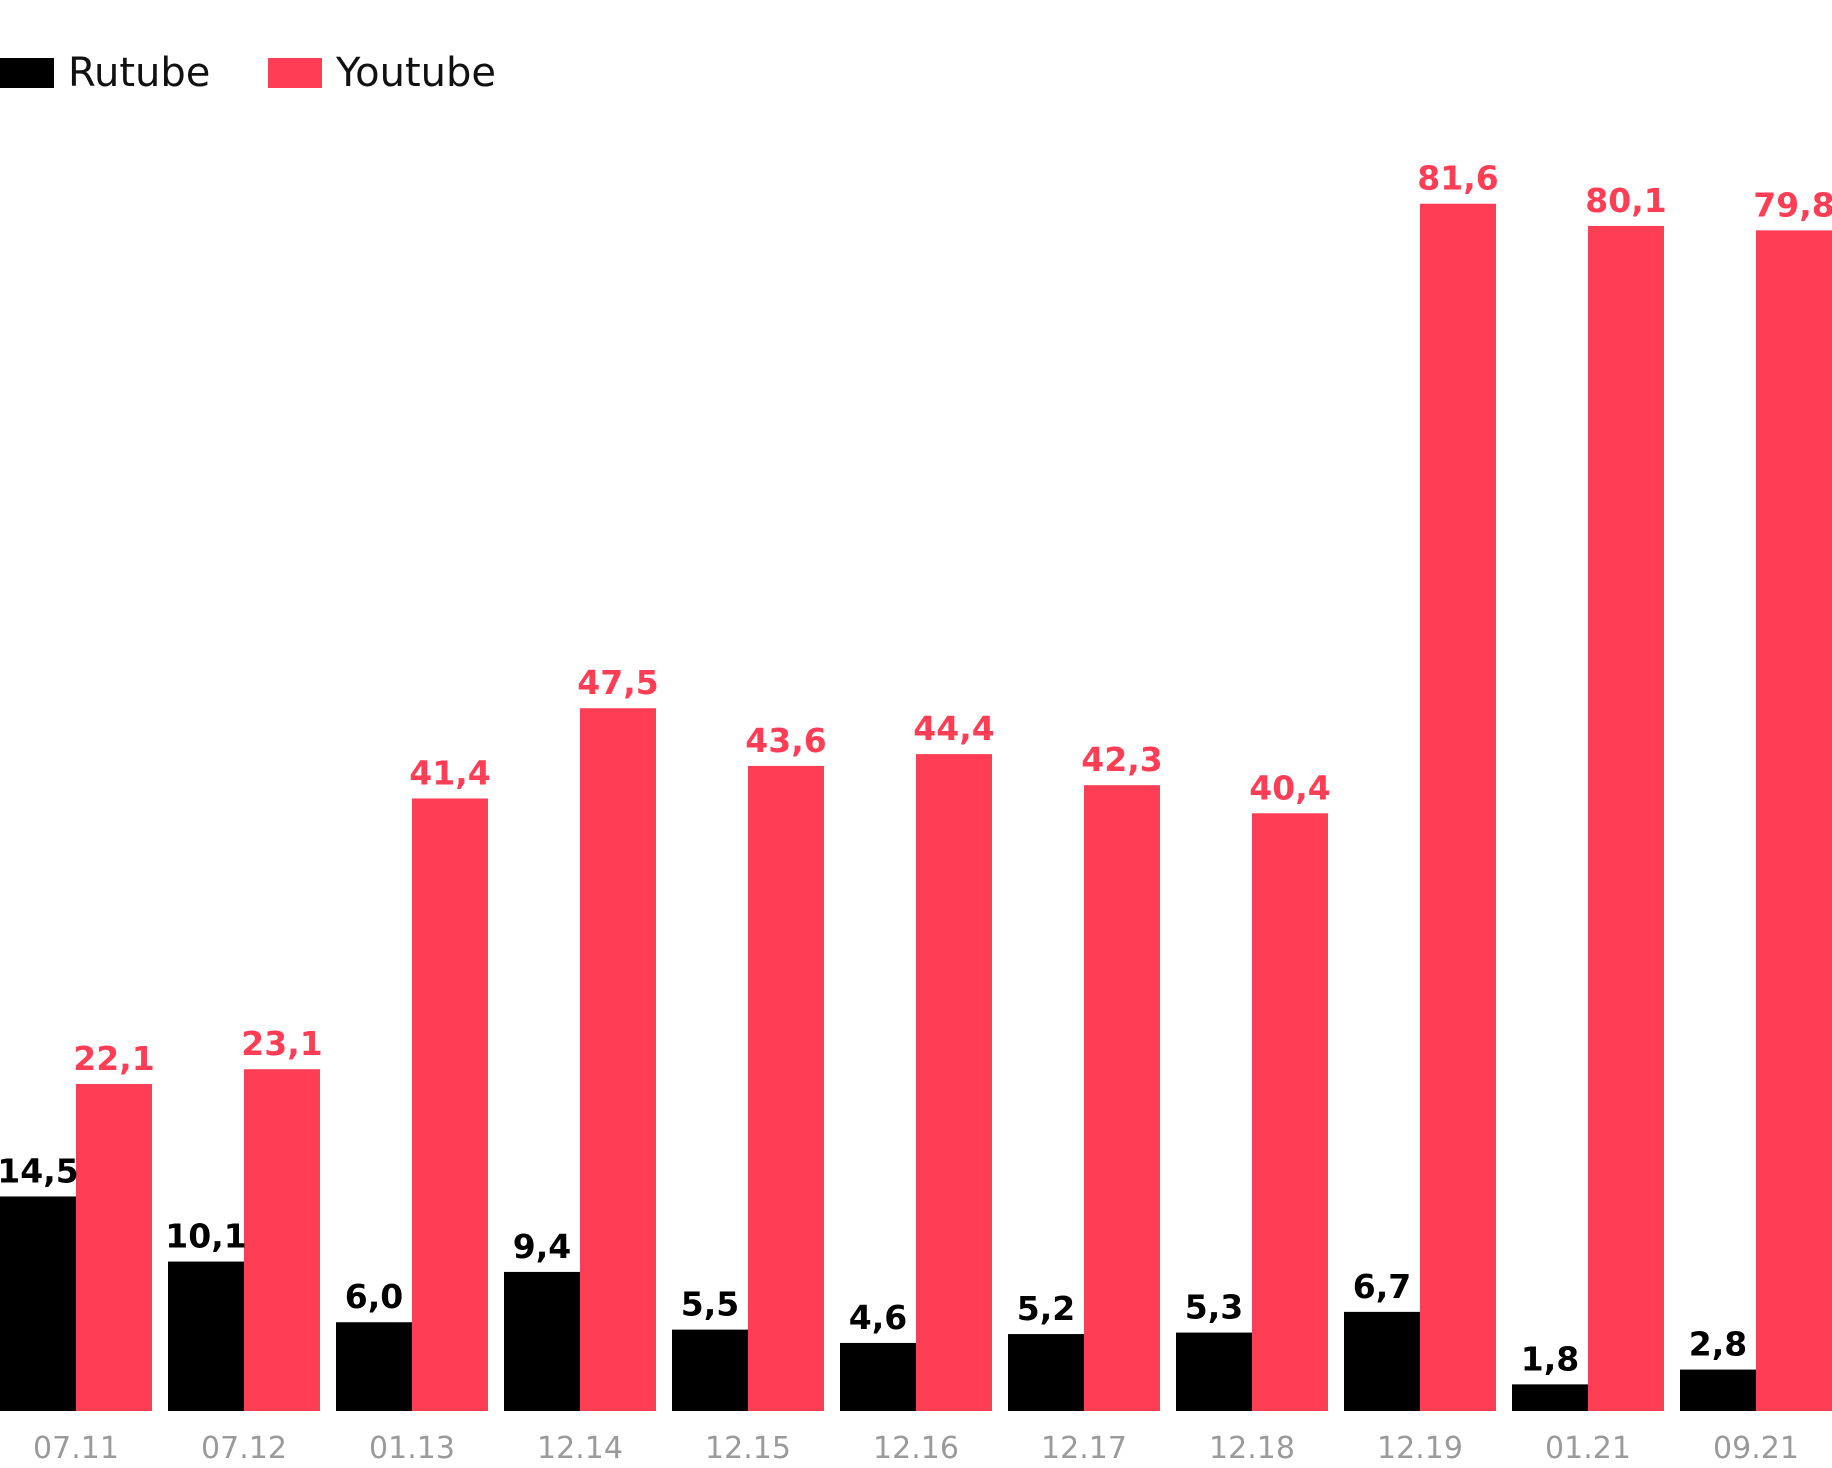 The width and height of the screenshot is (1832, 1468). I want to click on bar-rutube-12.19, so click(1382, 1361).